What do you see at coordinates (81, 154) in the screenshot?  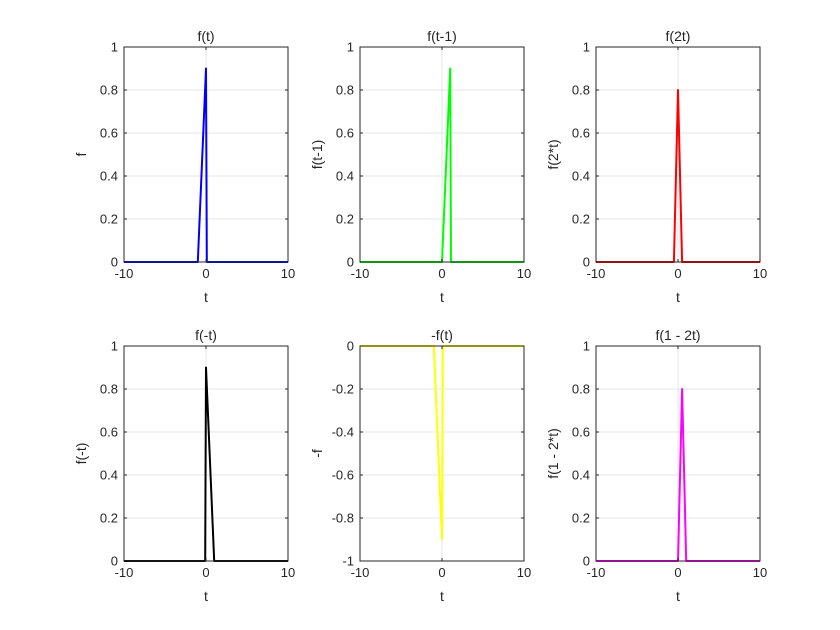 I see `y-axis-label: f` at bounding box center [81, 154].